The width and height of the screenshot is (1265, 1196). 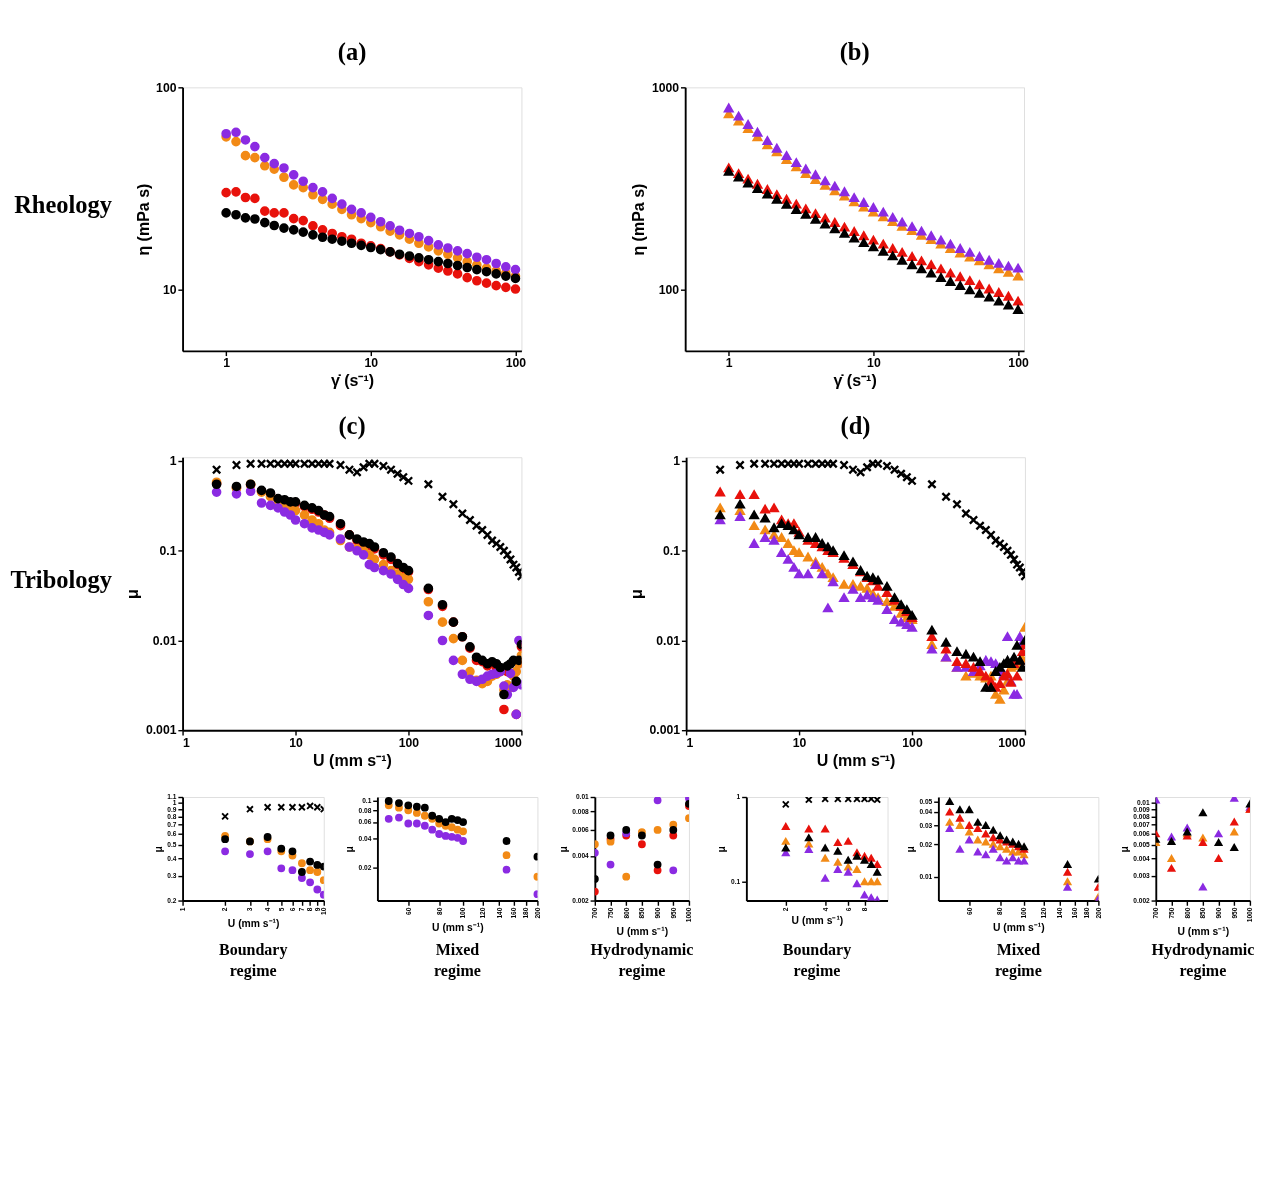 I want to click on chart-title: (a), so click(x=352, y=52).